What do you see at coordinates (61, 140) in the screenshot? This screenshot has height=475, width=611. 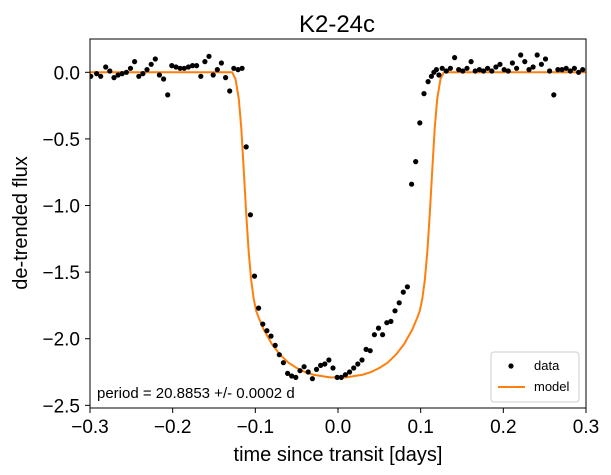 I see `y-tick-label: −0.5` at bounding box center [61, 140].